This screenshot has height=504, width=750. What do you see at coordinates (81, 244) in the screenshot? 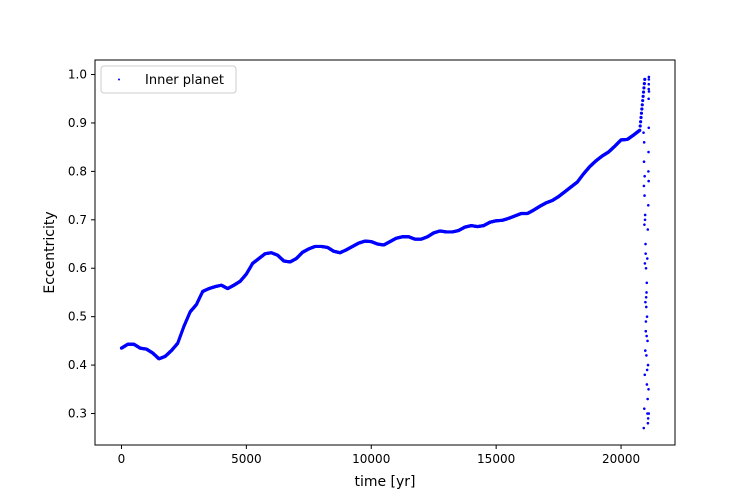
I see `y-axis-ticks: 0.3 0.4 0.5 0.6 0.7 0.8 0.9 1.0` at bounding box center [81, 244].